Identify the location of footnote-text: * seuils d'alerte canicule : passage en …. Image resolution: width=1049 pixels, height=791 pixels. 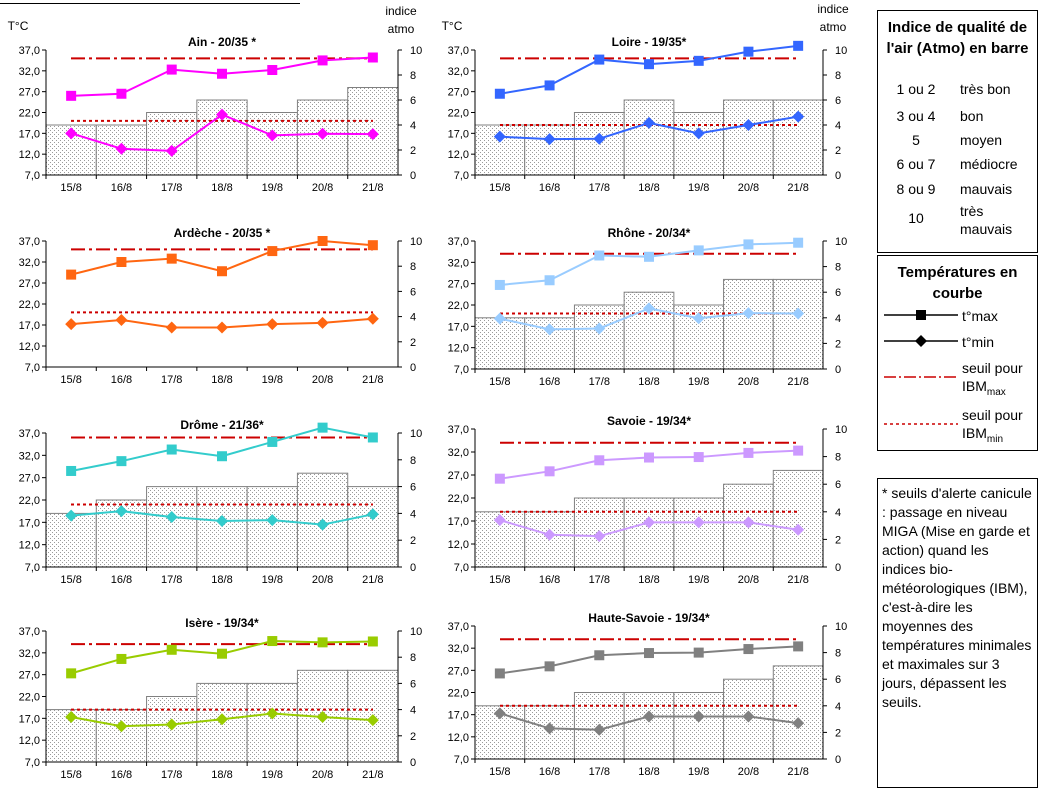
(957, 597).